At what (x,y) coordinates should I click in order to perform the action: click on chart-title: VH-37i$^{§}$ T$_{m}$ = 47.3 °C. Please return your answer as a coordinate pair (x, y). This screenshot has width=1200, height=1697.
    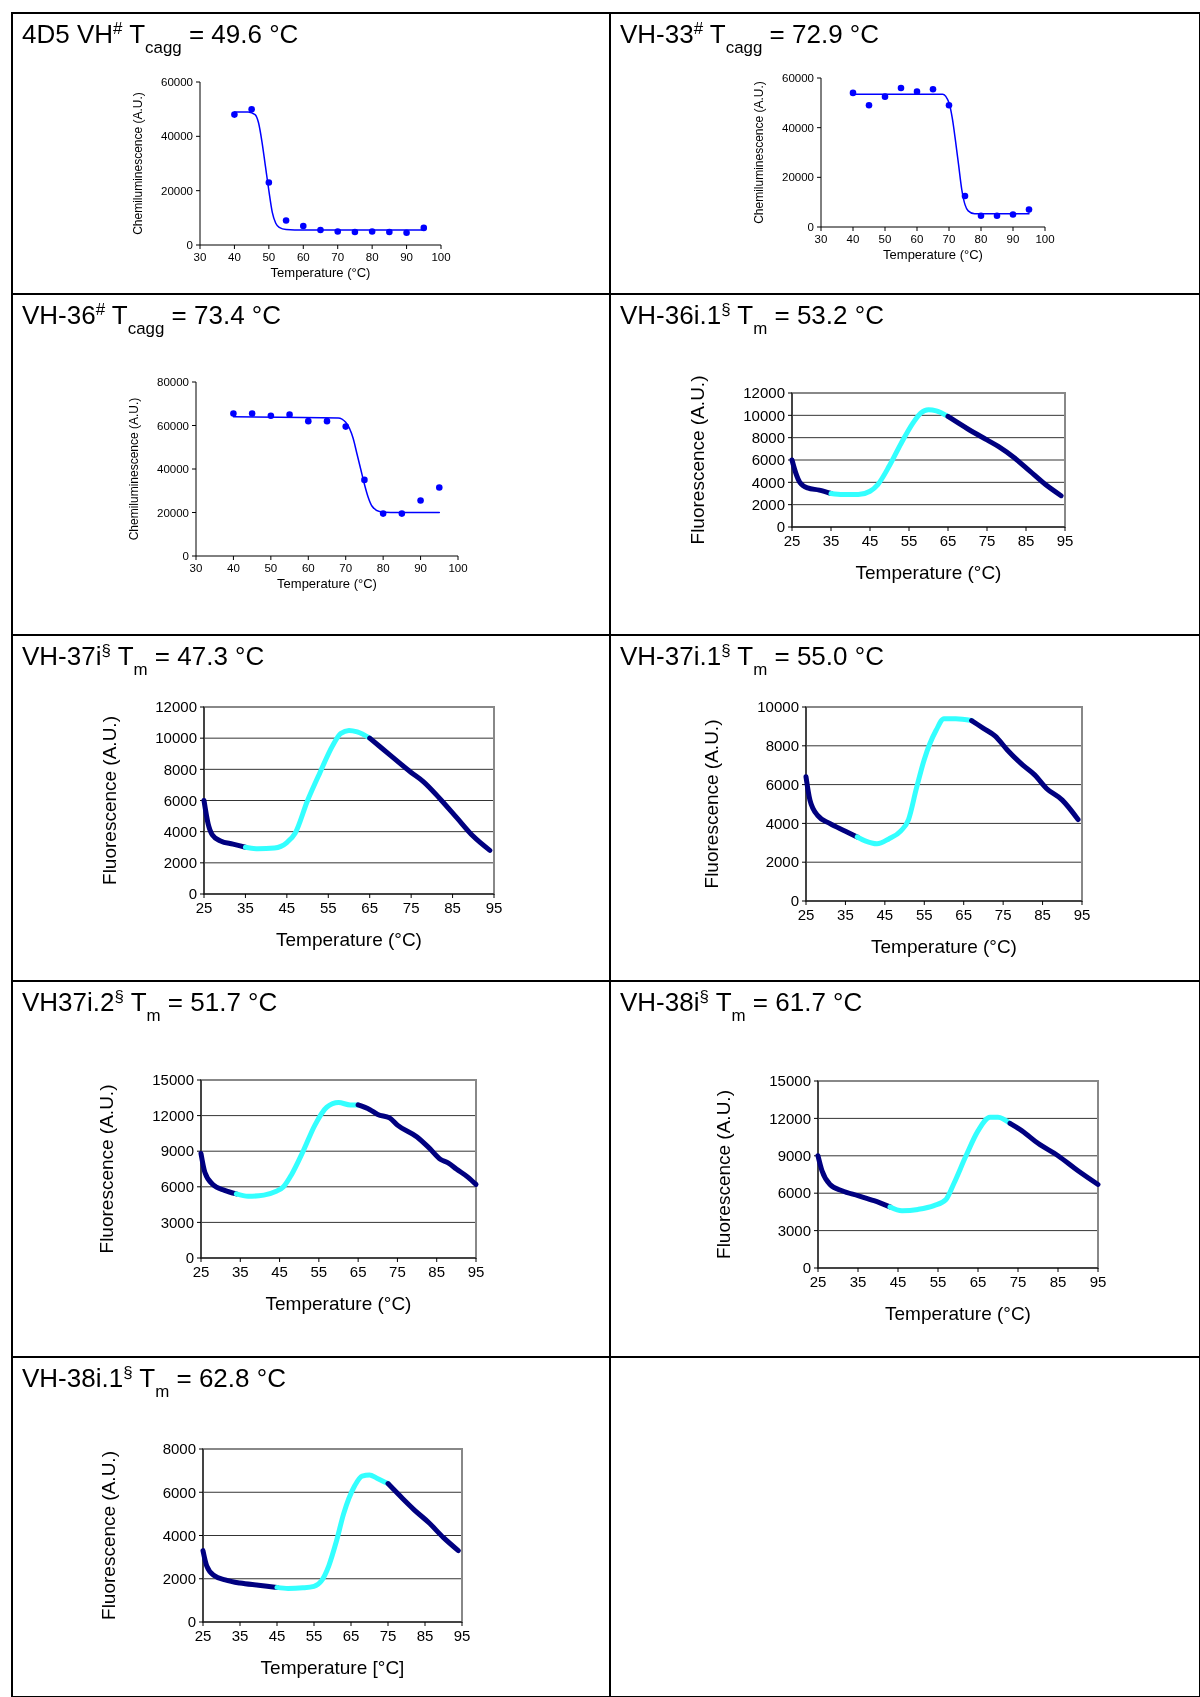
    Looking at the image, I should click on (143, 659).